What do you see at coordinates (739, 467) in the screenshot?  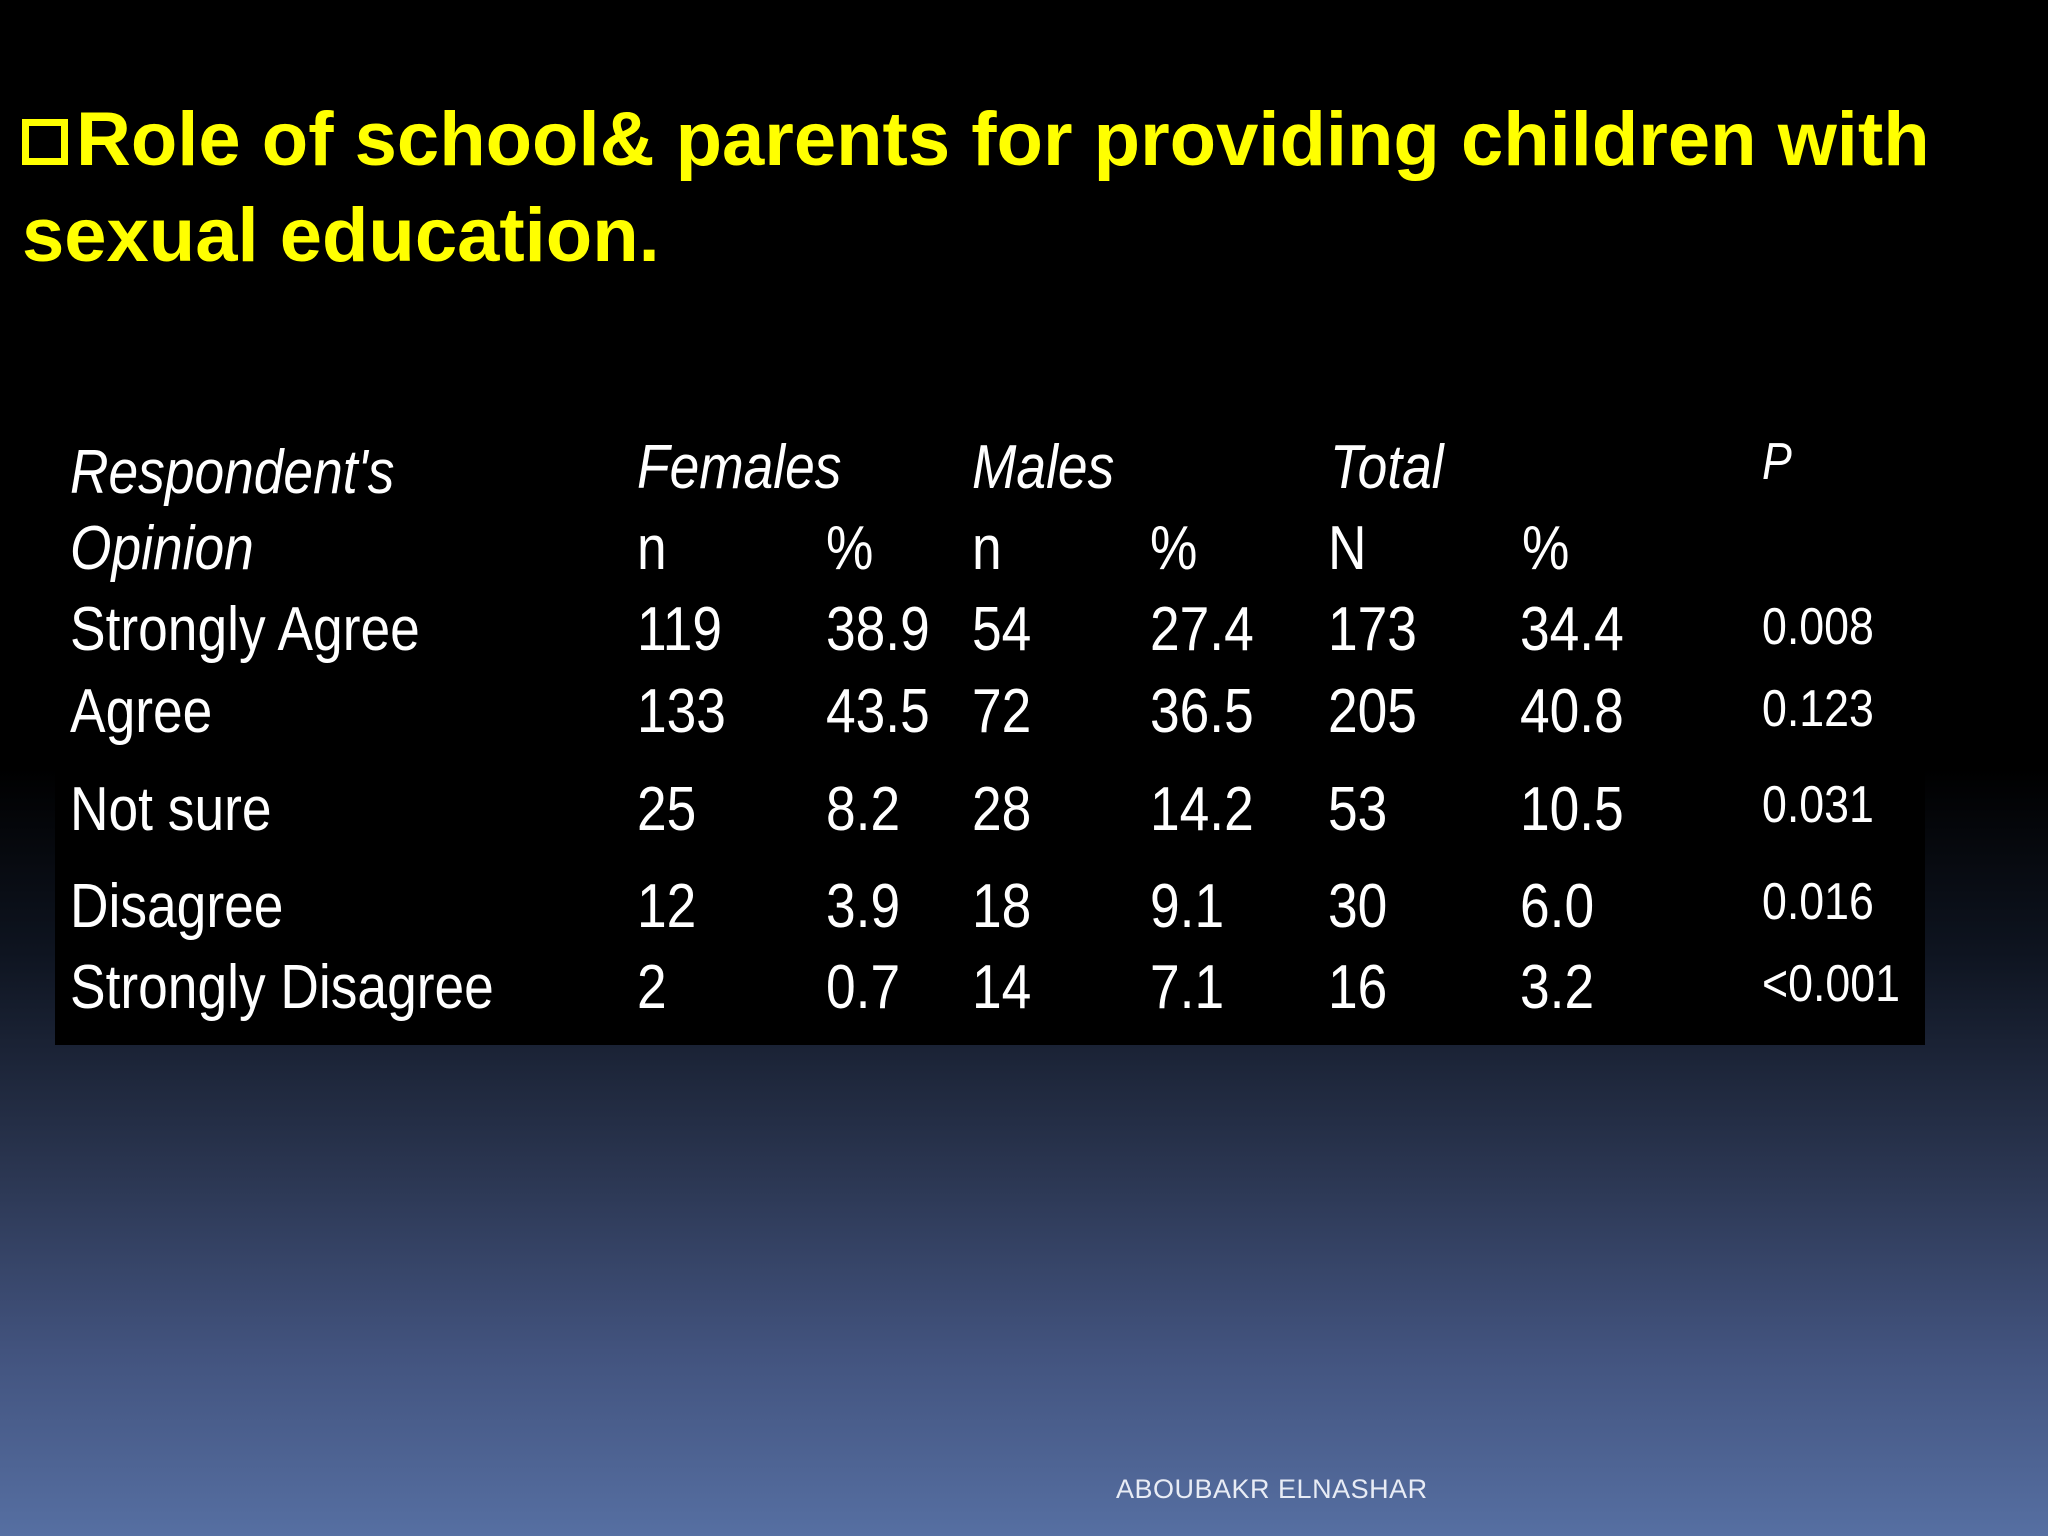 I see `header-females: Females` at bounding box center [739, 467].